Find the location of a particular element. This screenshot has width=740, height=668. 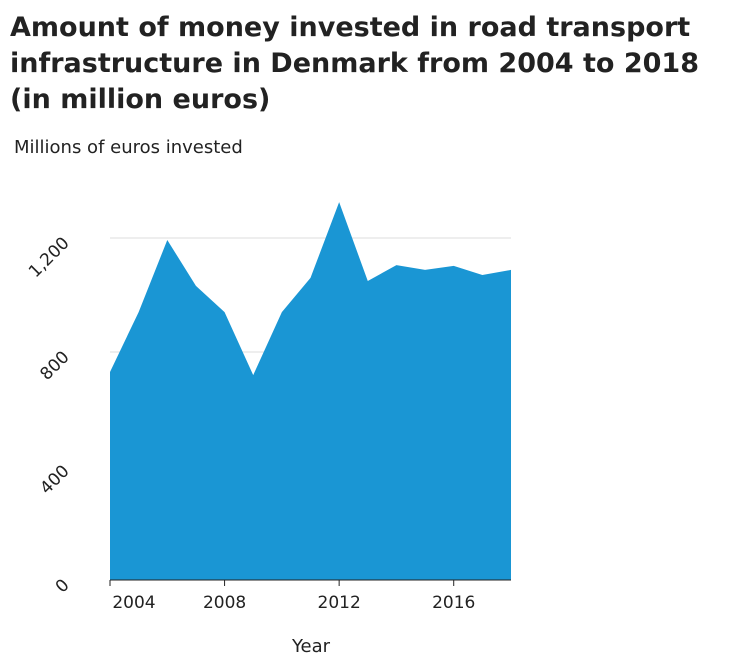

y-tick-label: 0 is located at coordinates (63, 586).